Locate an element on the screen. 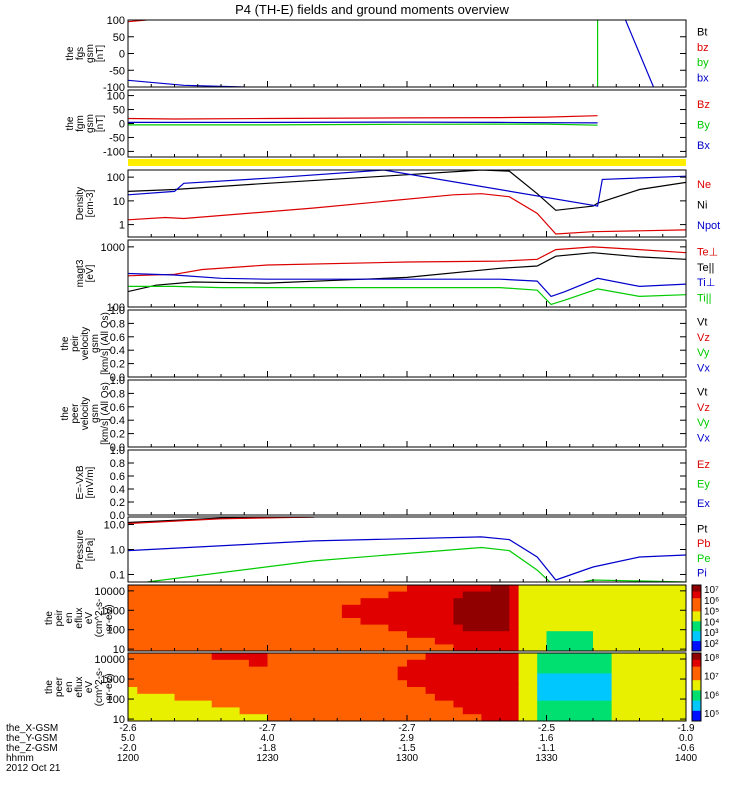 Image resolution: width=750 pixels, height=800 pixels. colorbar-cell is located at coordinates (696, 616).